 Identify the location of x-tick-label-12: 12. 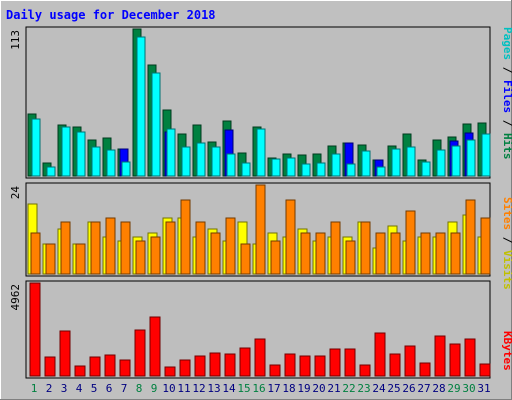
(198, 388).